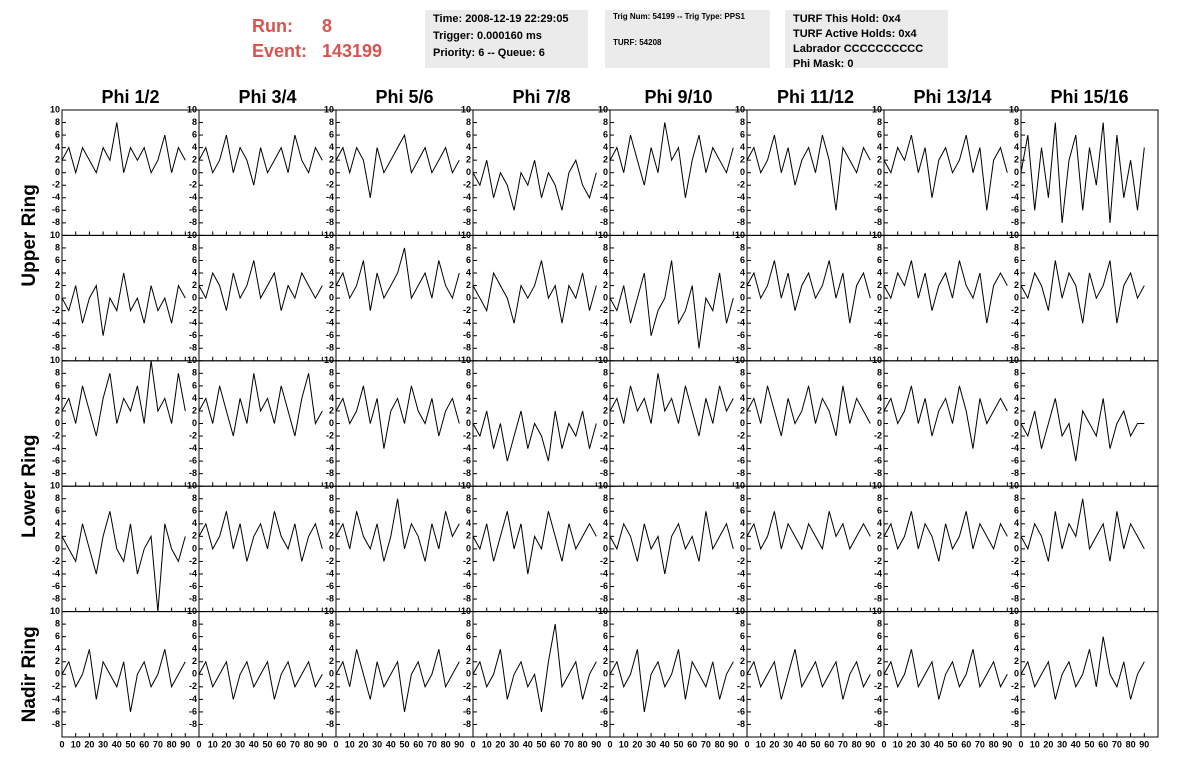 This screenshot has height=772, width=1196. I want to click on column-title: Phi 3/4, so click(267, 97).